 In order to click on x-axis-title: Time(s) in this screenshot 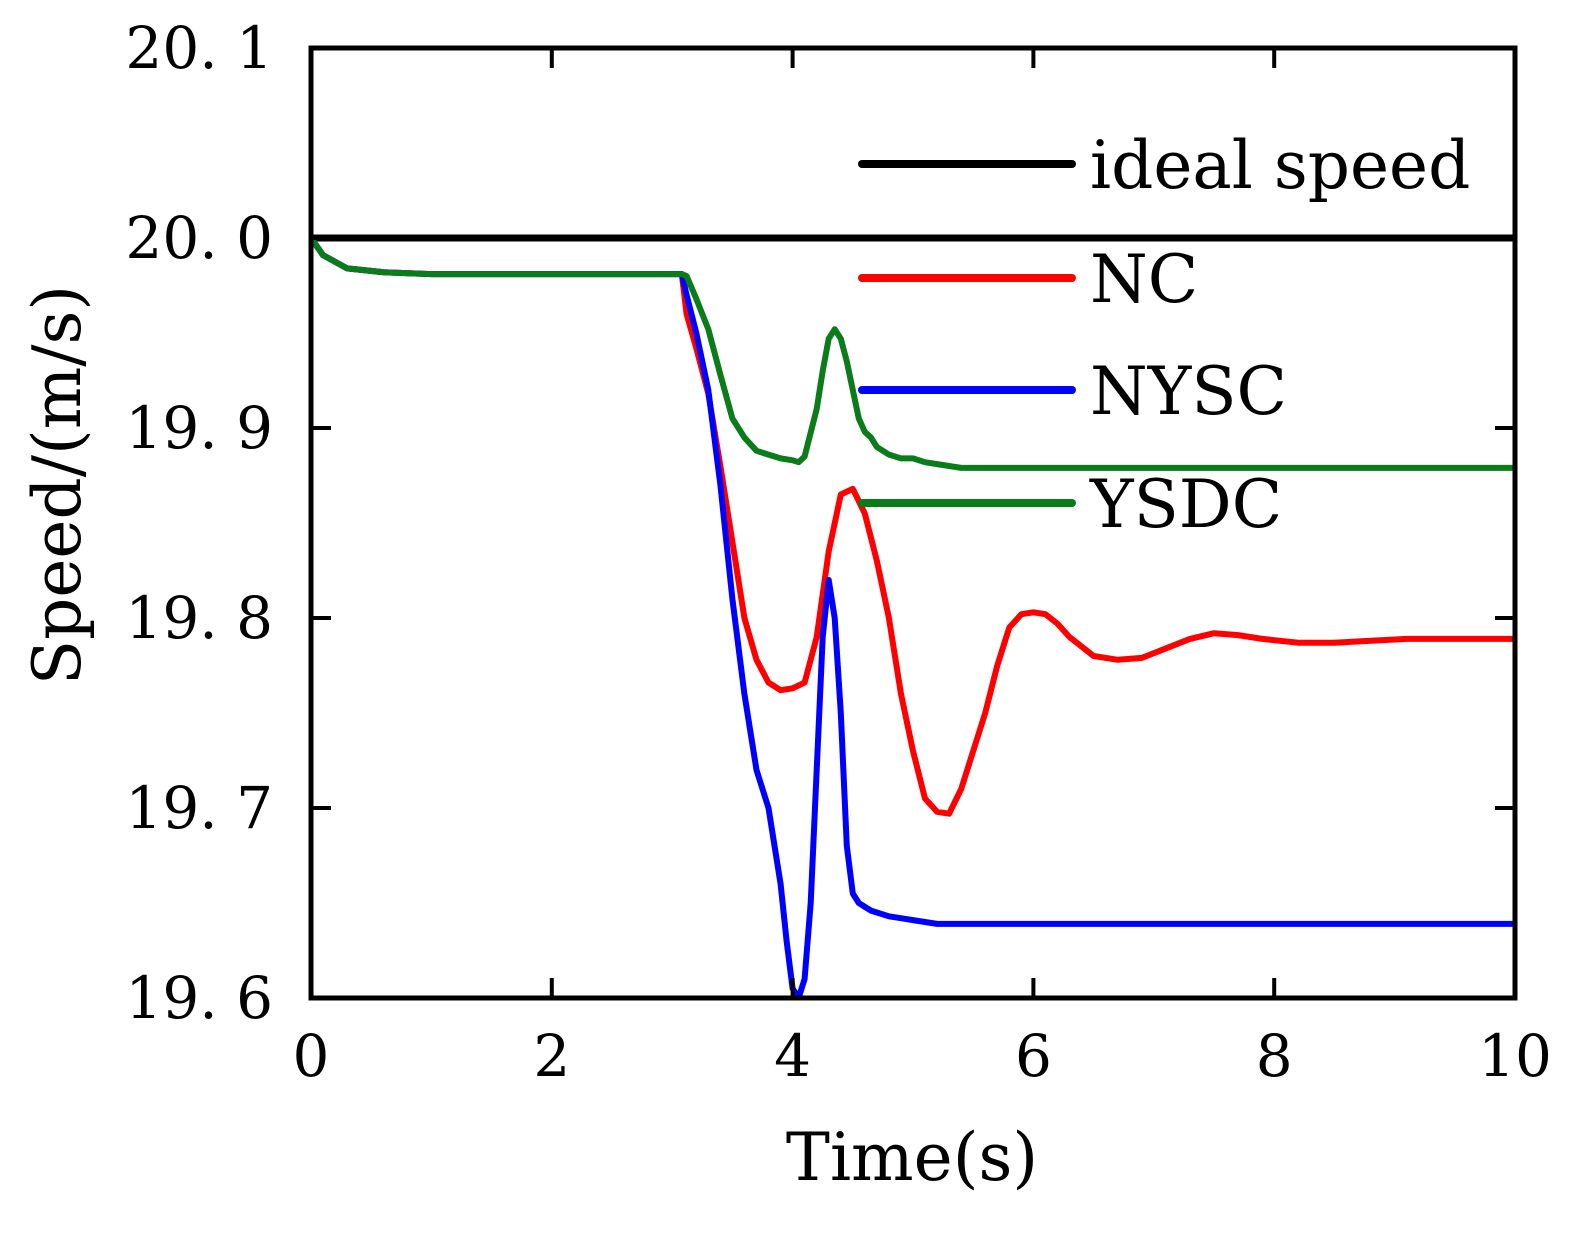, I will do `click(912, 1157)`.